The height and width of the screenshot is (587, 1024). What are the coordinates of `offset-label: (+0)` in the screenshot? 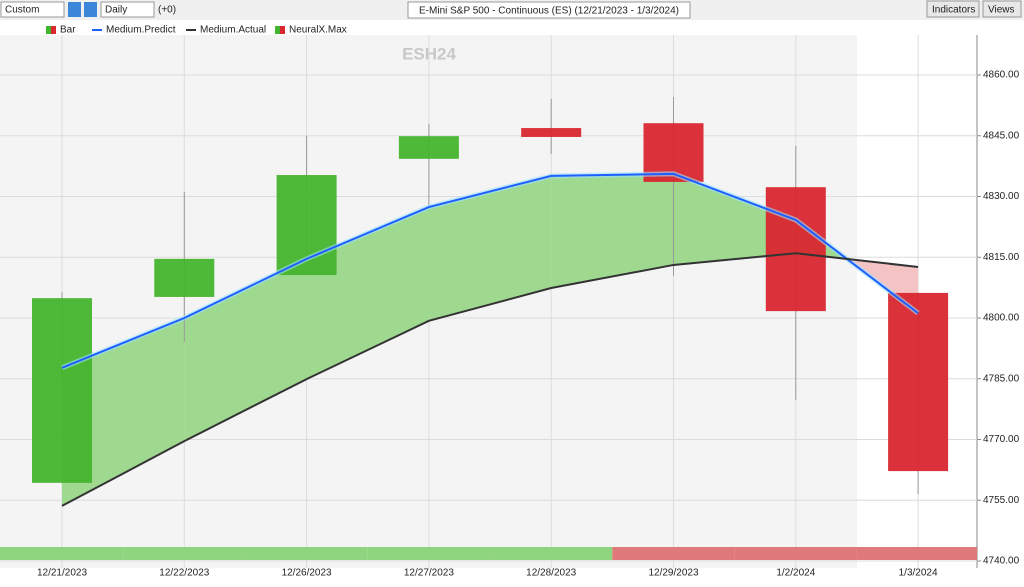 It's located at (167, 10).